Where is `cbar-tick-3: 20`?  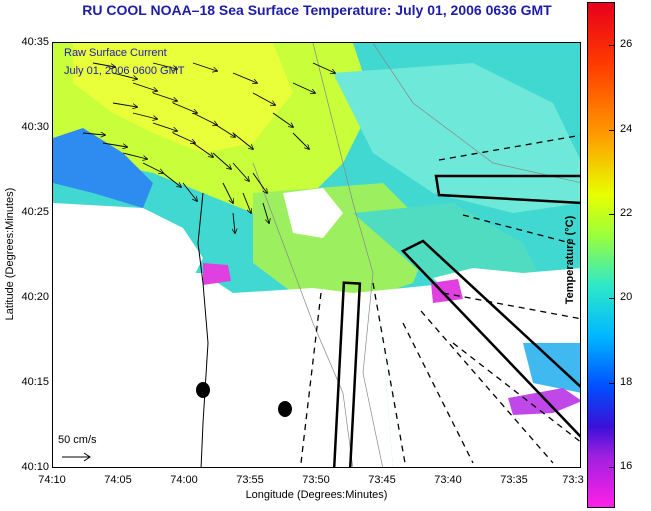 cbar-tick-3: 20 is located at coordinates (626, 297).